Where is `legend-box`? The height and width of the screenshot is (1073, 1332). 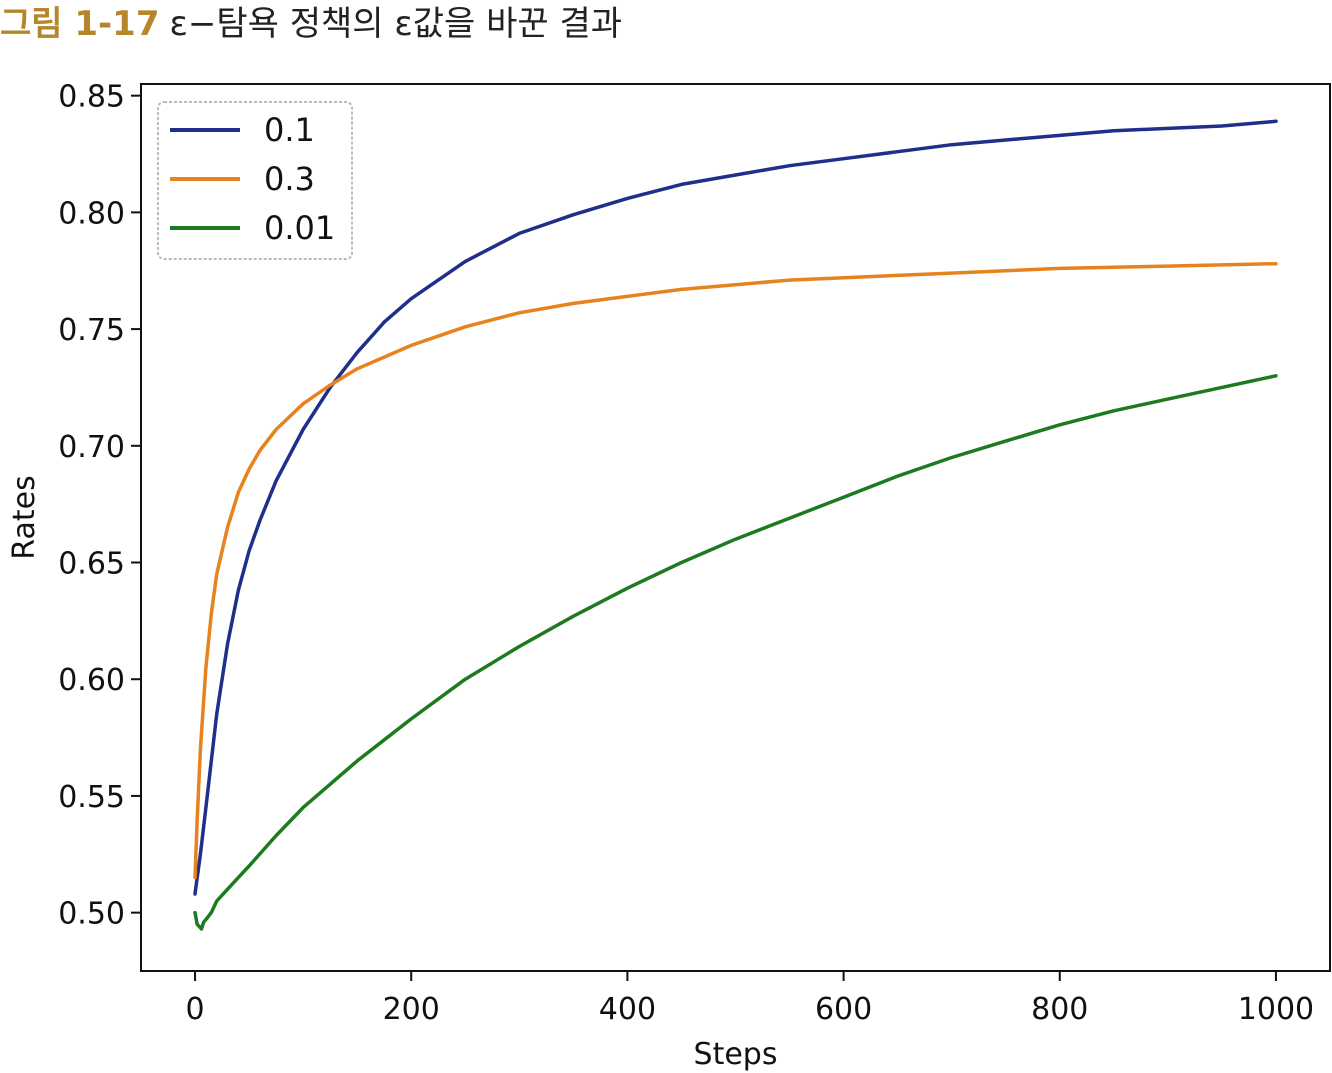
legend-box is located at coordinates (255, 180).